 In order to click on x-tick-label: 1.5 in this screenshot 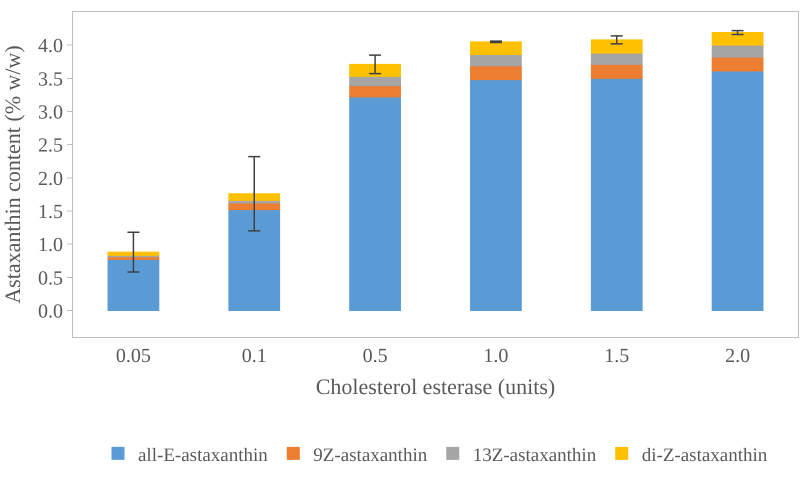, I will do `click(617, 356)`.